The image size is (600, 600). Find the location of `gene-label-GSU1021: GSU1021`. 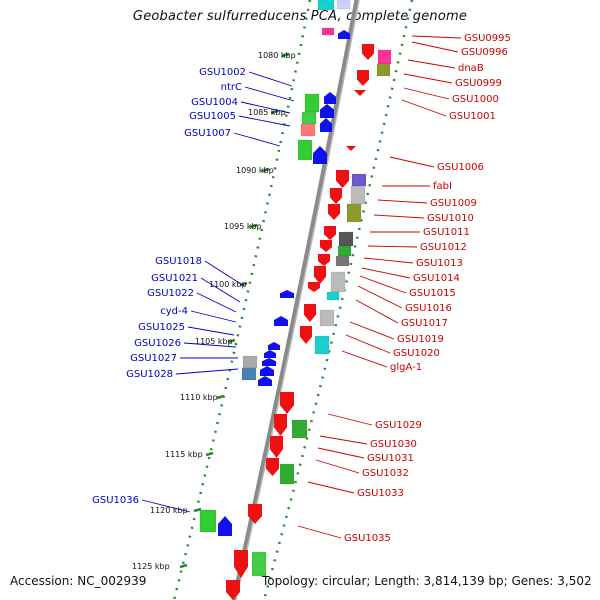

gene-label-GSU1021: GSU1021 is located at coordinates (174, 278).